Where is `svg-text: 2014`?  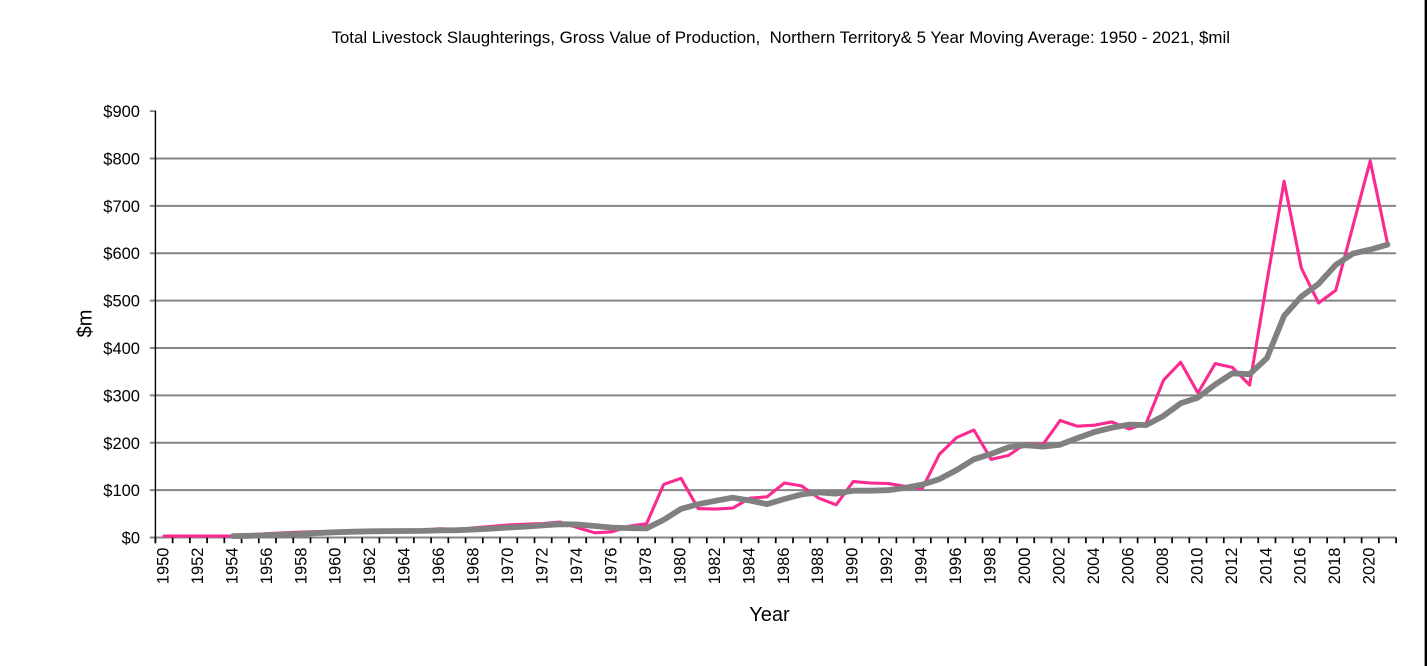 svg-text: 2014 is located at coordinates (1266, 566).